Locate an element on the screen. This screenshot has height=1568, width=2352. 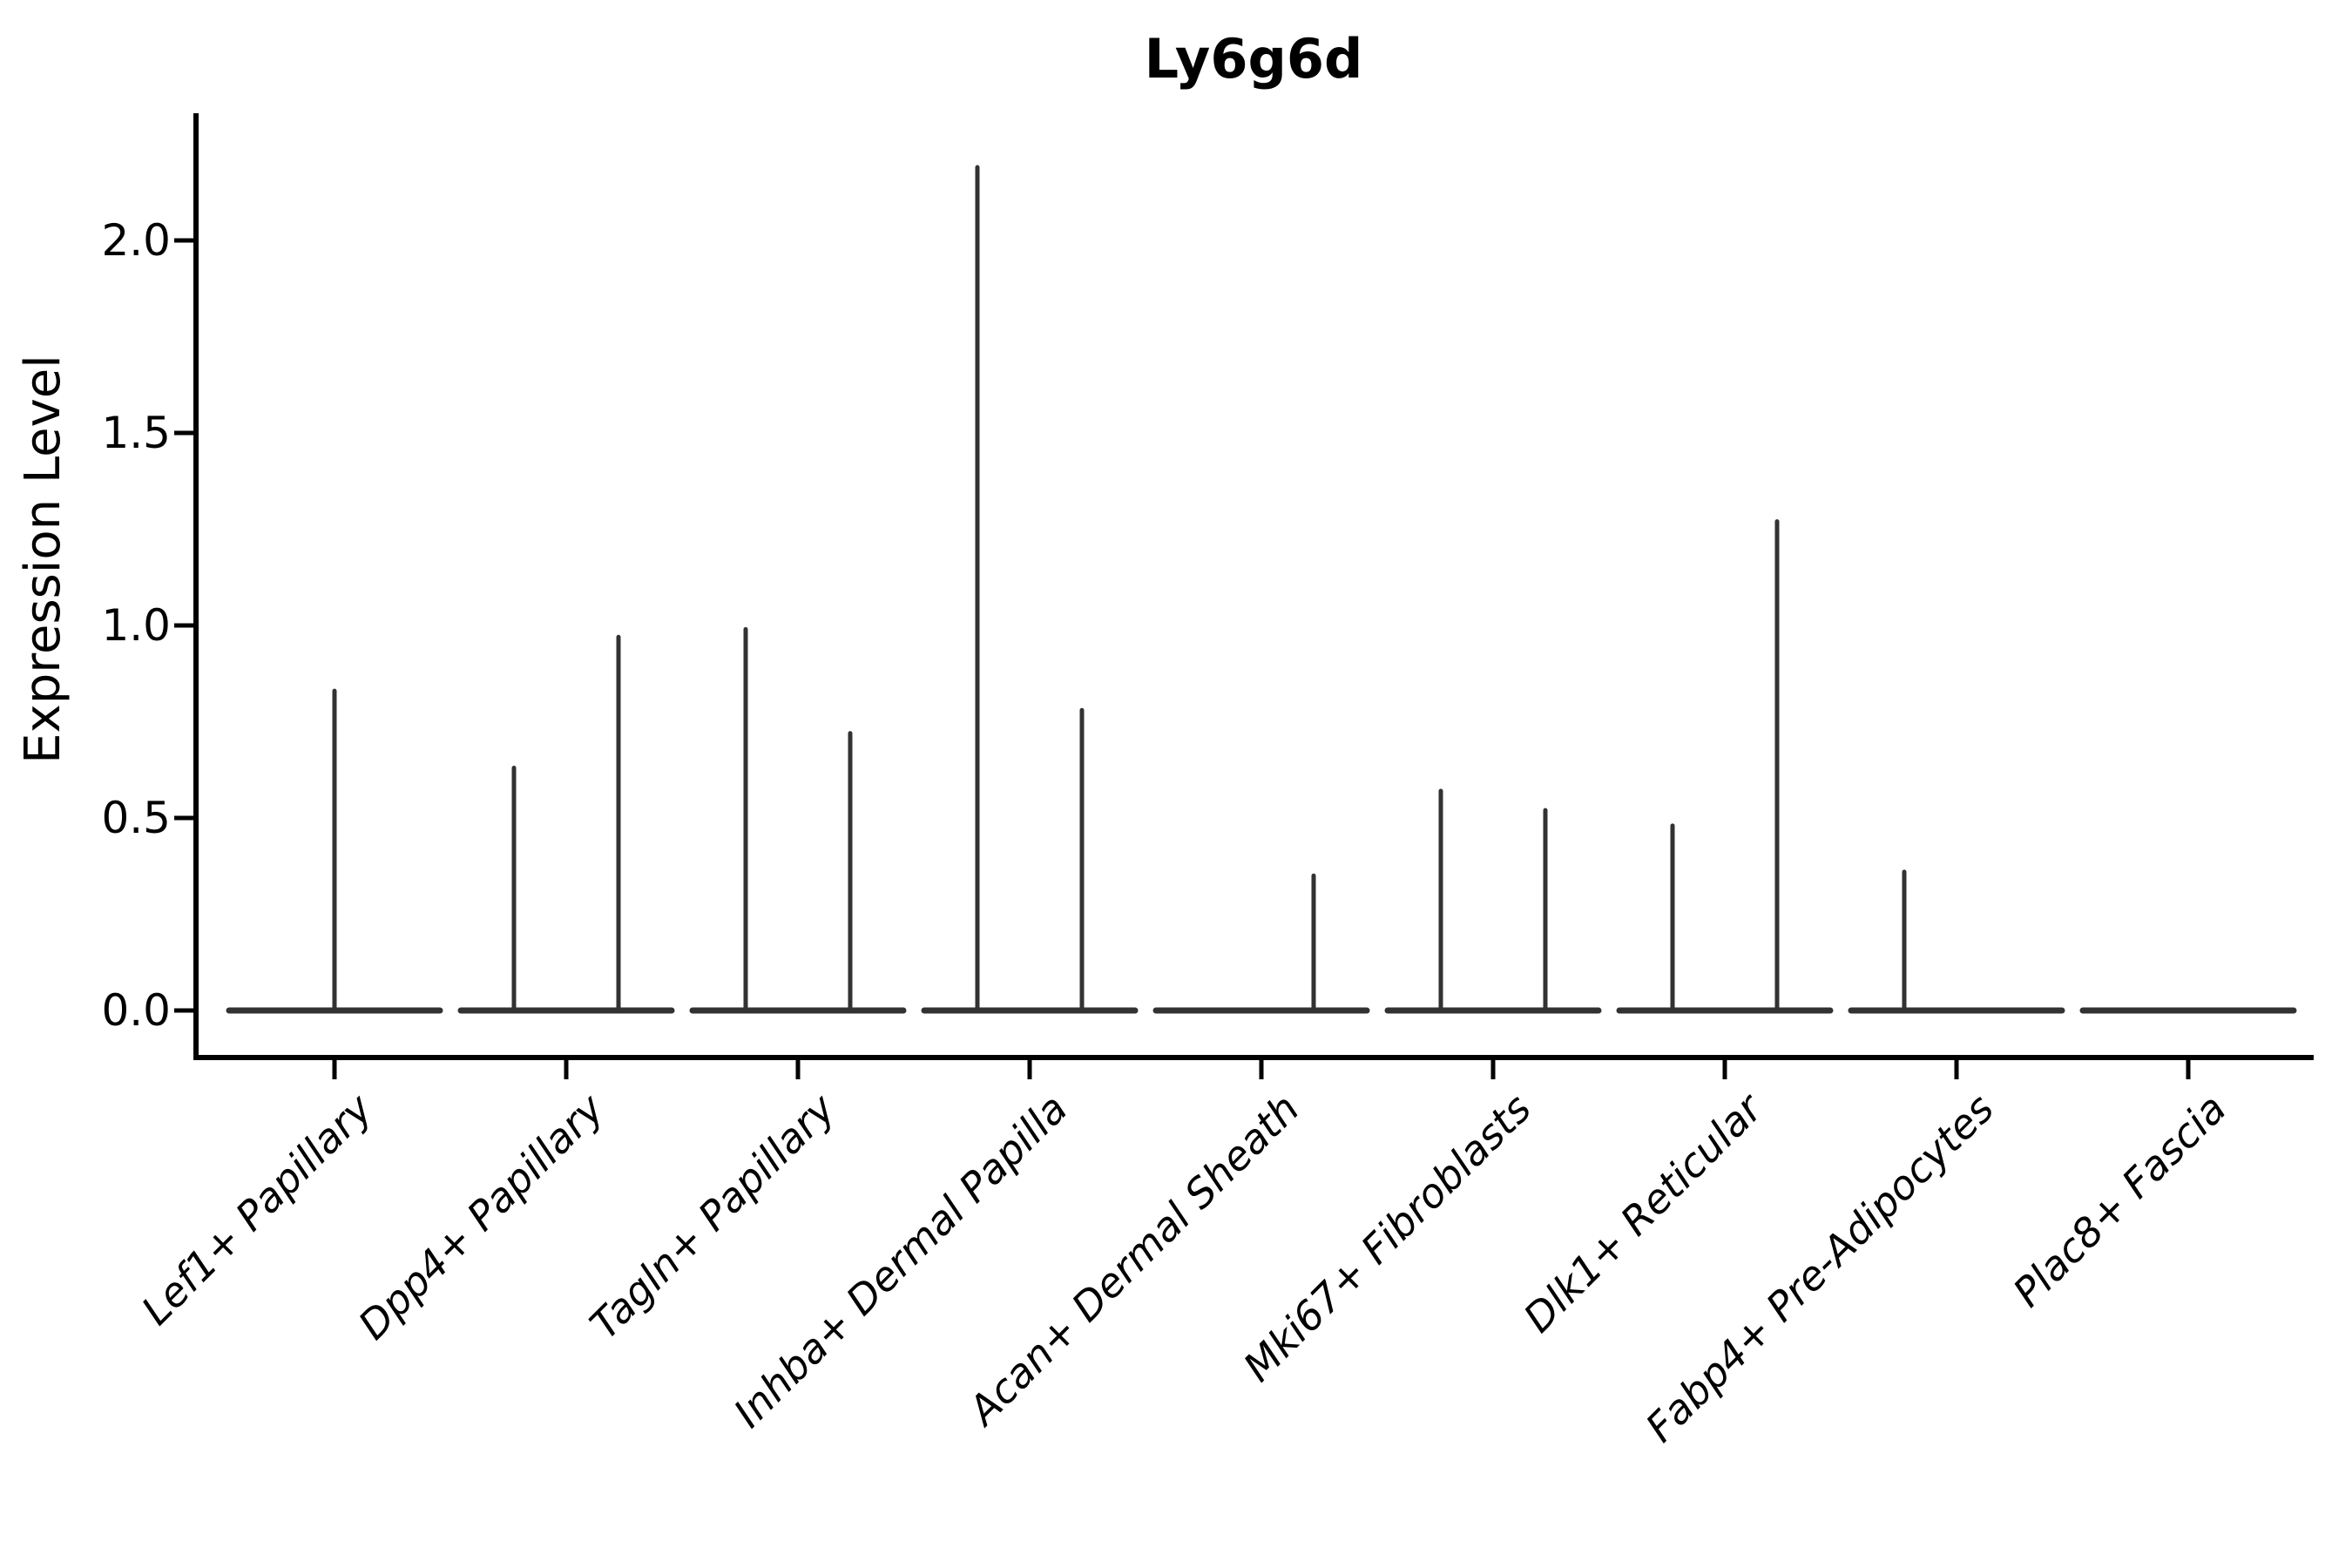
y-axis-label: Expression Level is located at coordinates (43, 559).